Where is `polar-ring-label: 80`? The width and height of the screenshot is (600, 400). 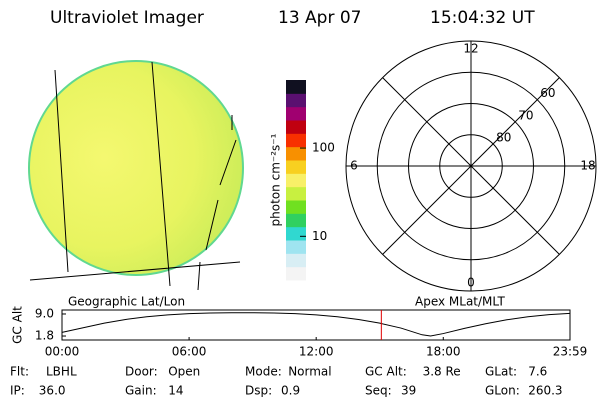
polar-ring-label: 80 is located at coordinates (503, 137).